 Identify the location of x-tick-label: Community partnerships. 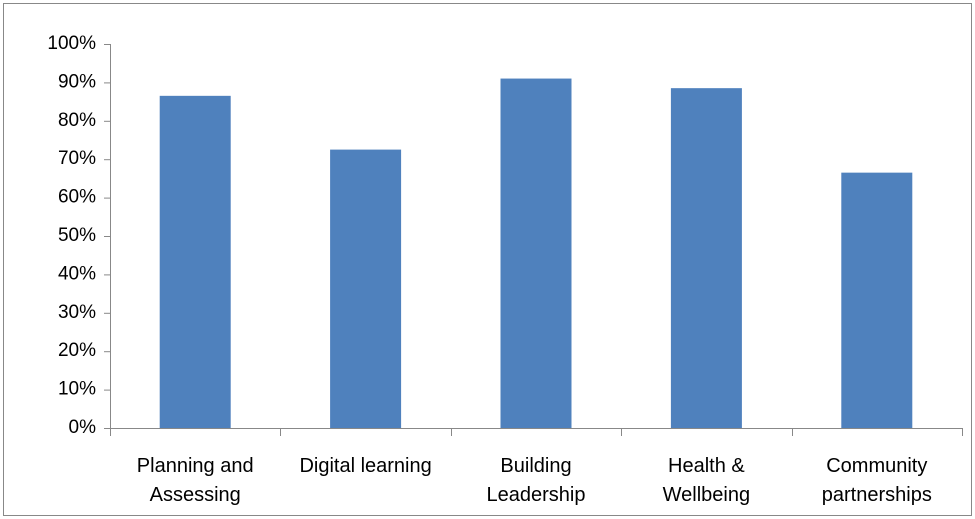
(876, 480).